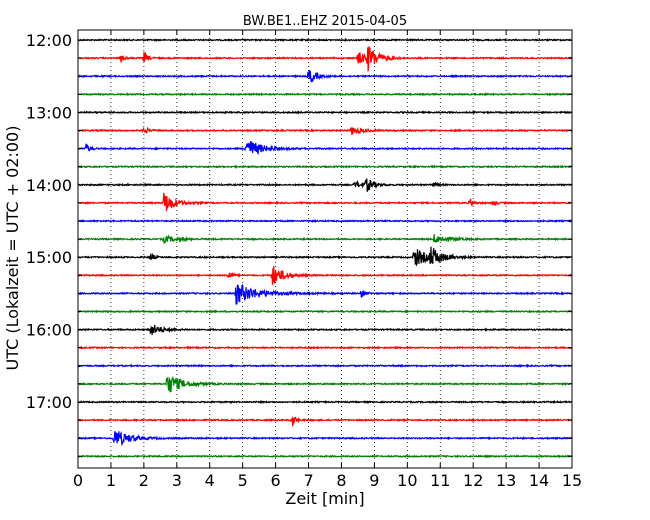 The height and width of the screenshot is (520, 650). Describe the element at coordinates (374, 480) in the screenshot. I see `x-tick-label: 9` at that location.